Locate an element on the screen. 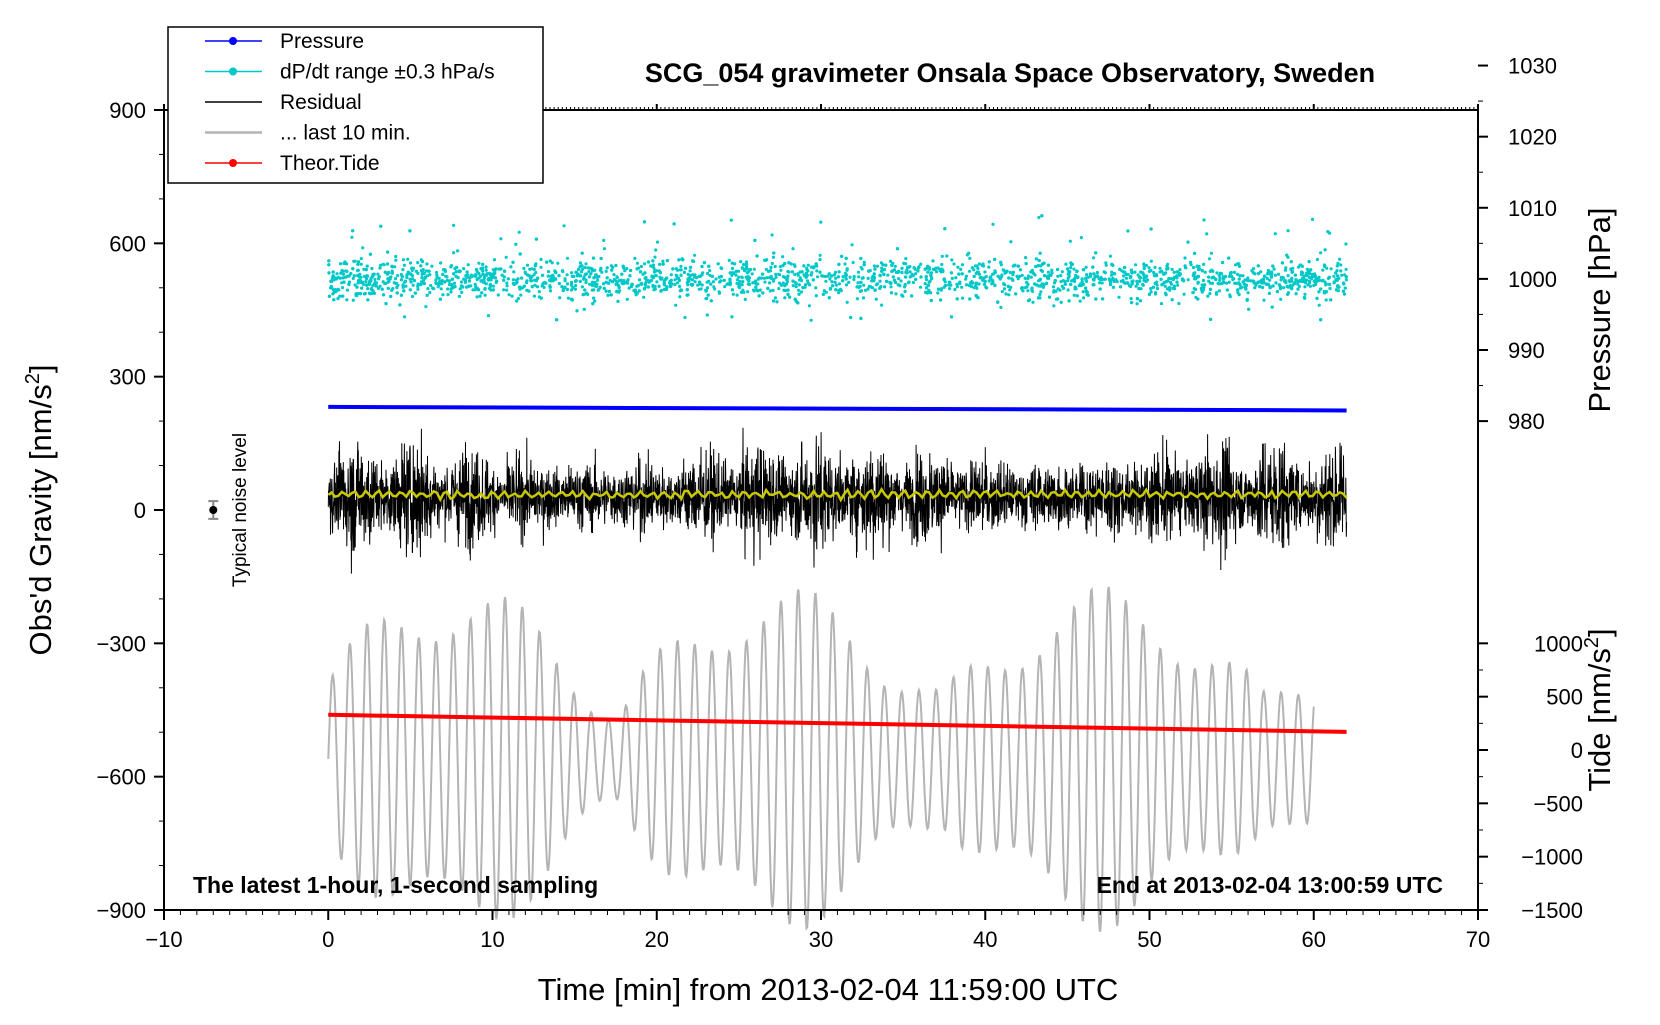  tide-tick-label: 1000 is located at coordinates (1558, 643).